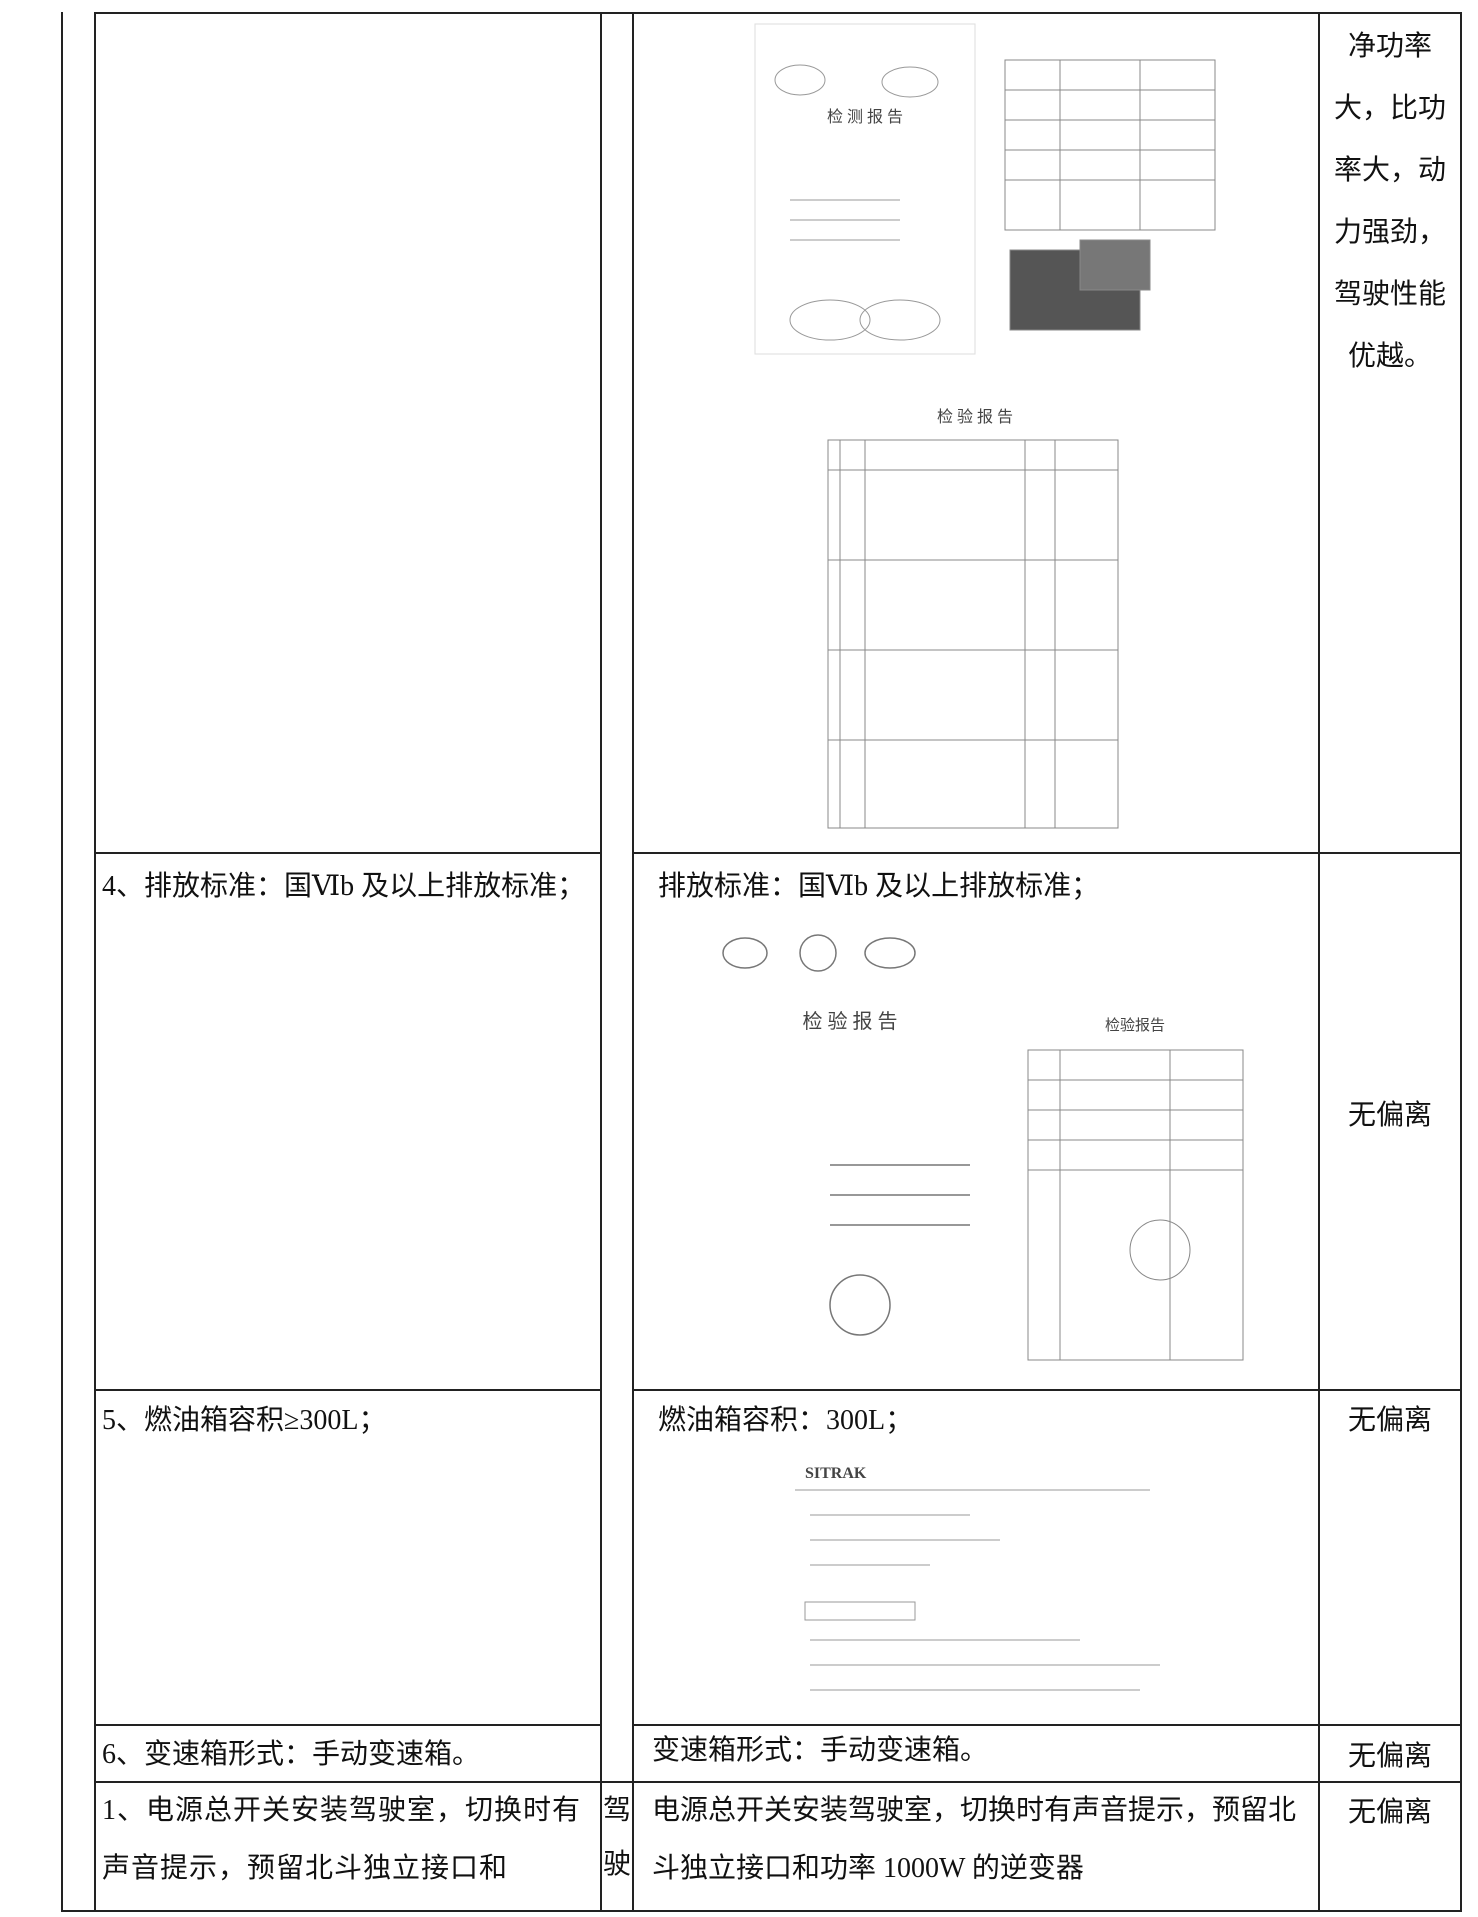 This screenshot has width=1478, height=1917. Describe the element at coordinates (836, 1473) in the screenshot. I see `image-caption: SITRAK` at that location.